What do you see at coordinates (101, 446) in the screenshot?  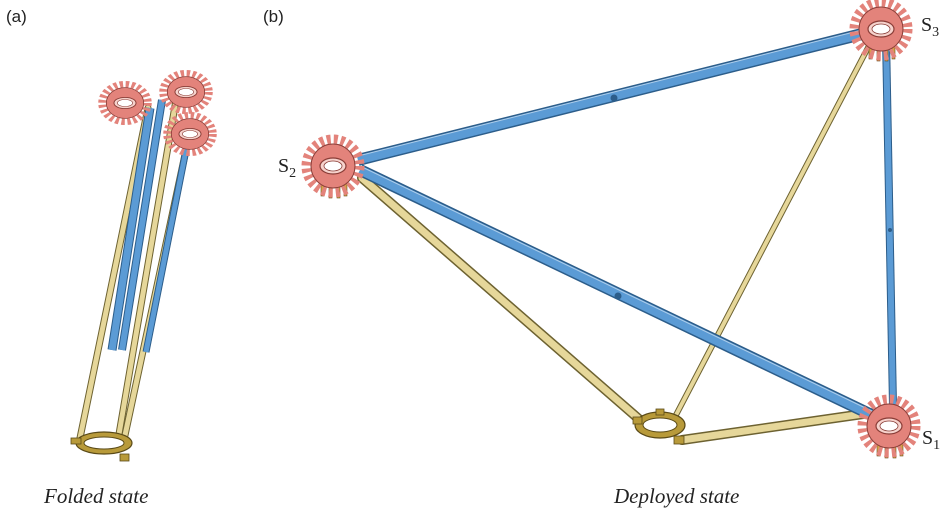 I see `folded-clamp` at bounding box center [101, 446].